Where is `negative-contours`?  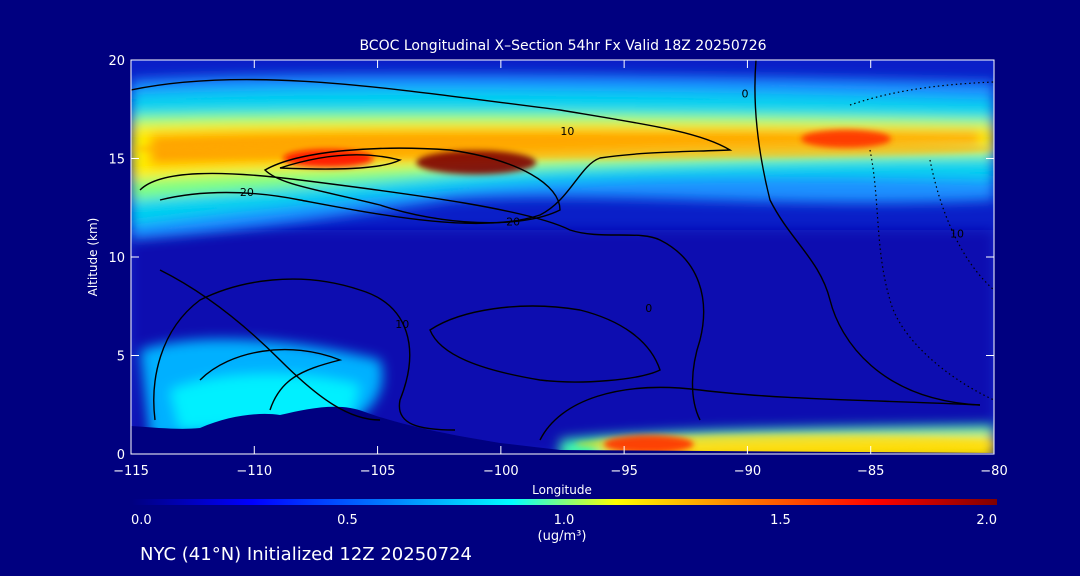 negative-contours is located at coordinates (921, 241).